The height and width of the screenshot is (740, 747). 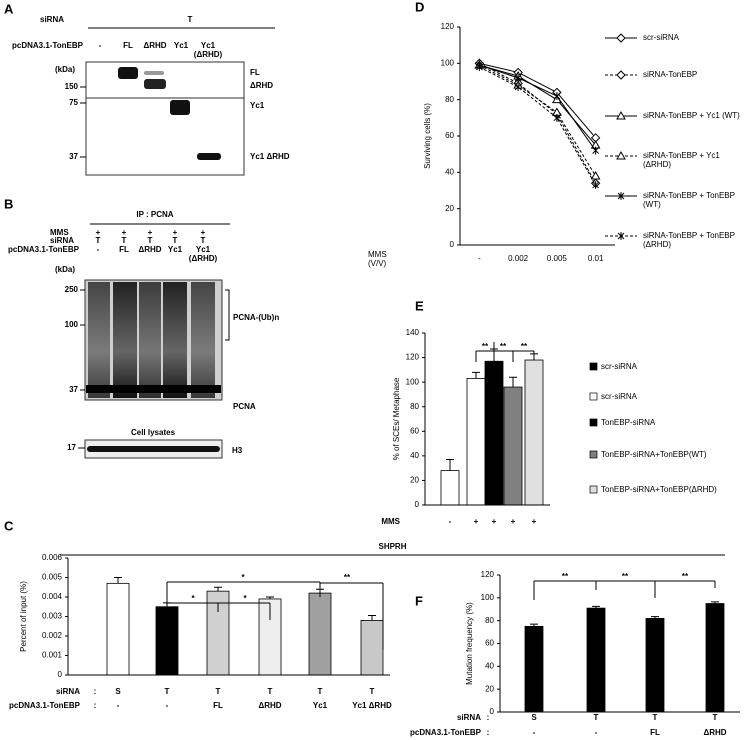 What do you see at coordinates (691, 115) in the screenshot?
I see `legend-label: siRNA-TonEBP + Yc1 (WT)` at bounding box center [691, 115].